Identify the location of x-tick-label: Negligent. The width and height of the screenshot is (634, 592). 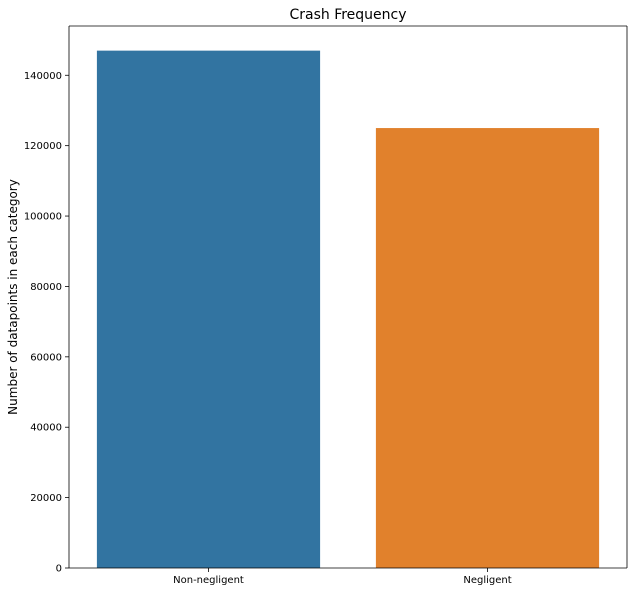
(487, 580).